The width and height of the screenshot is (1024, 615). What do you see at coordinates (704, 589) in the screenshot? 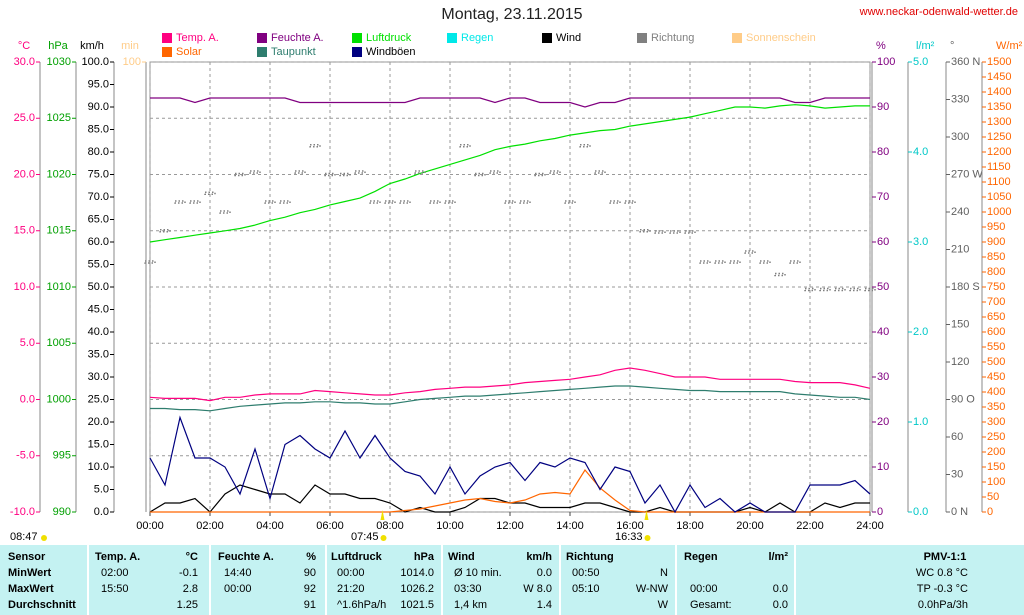
I see `table-cell: 00:00` at bounding box center [704, 589].